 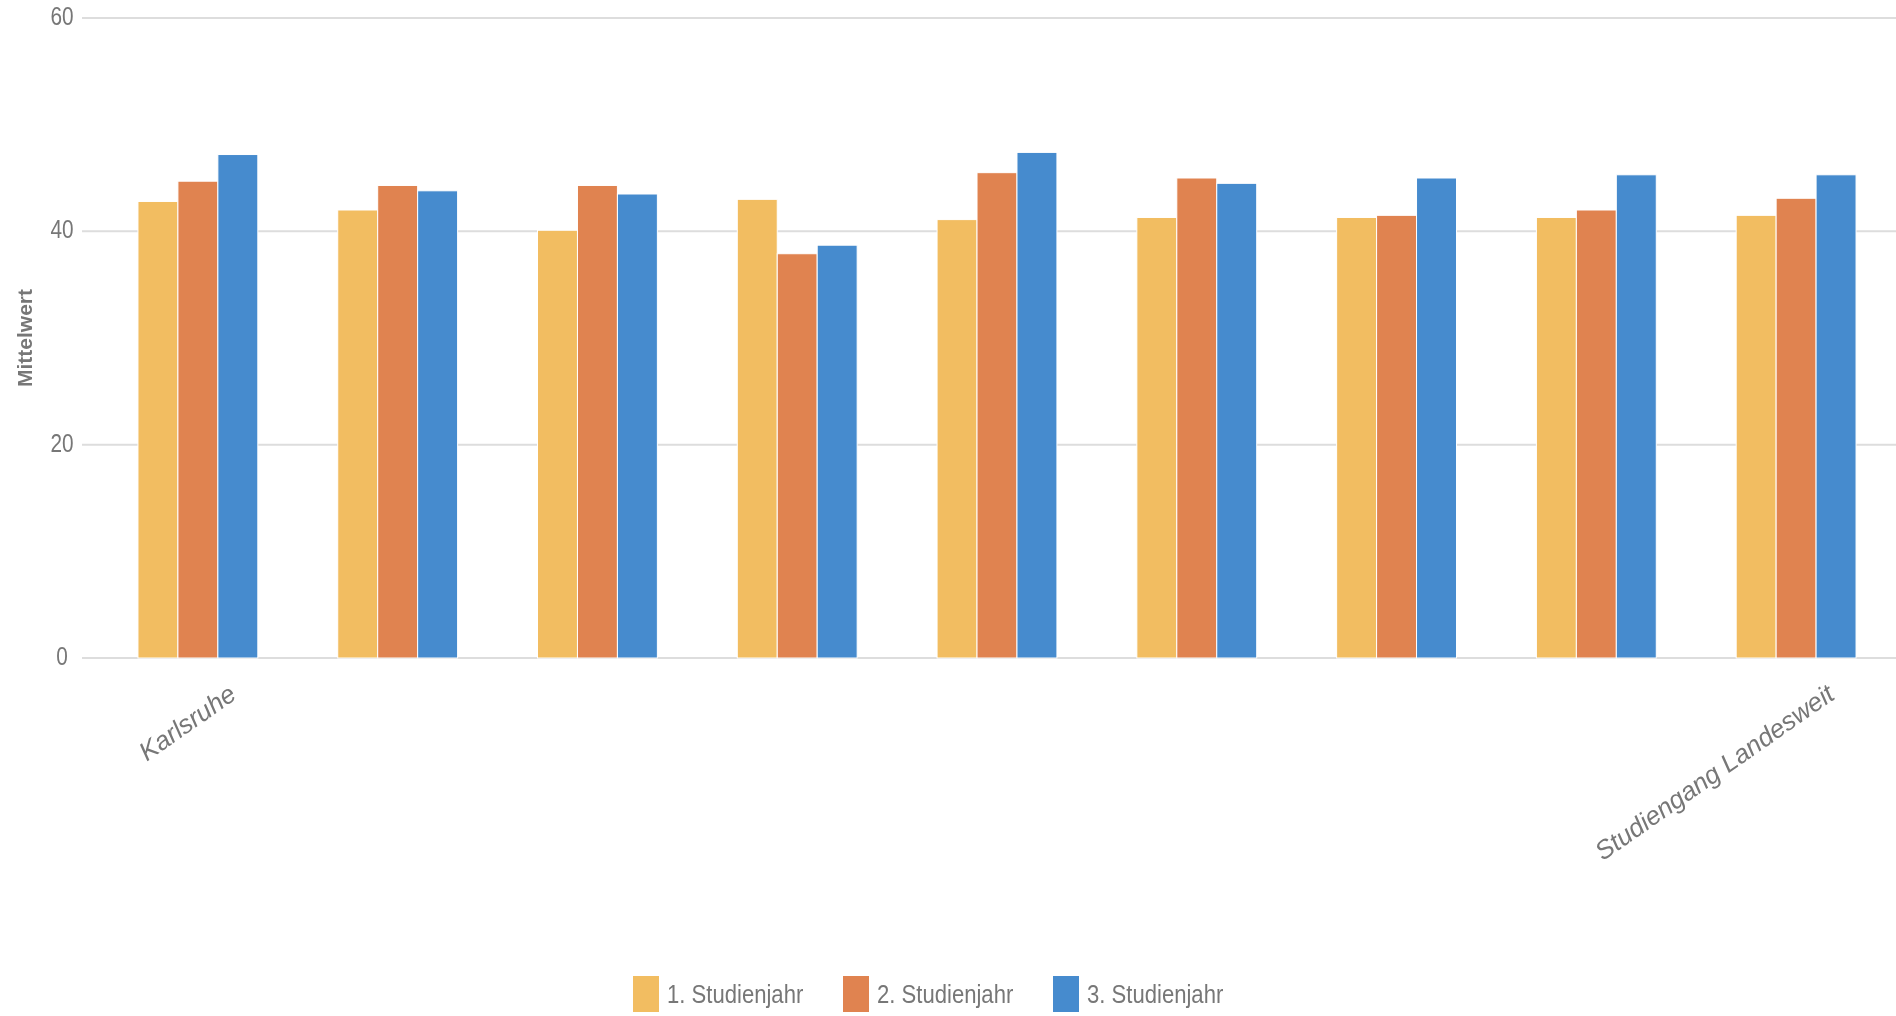 What do you see at coordinates (62, 656) in the screenshot?
I see `y-tick-label: 0` at bounding box center [62, 656].